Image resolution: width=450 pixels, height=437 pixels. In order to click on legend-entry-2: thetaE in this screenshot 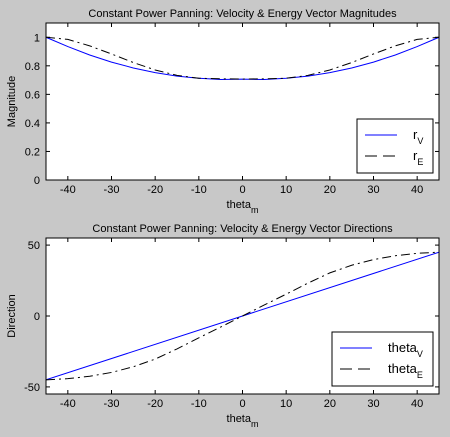, I will do `click(405, 370)`.